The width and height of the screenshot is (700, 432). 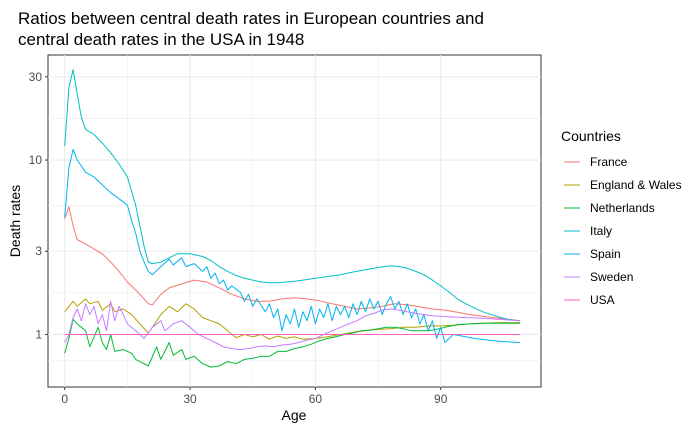 I want to click on x-tick-label: 90, so click(x=441, y=399).